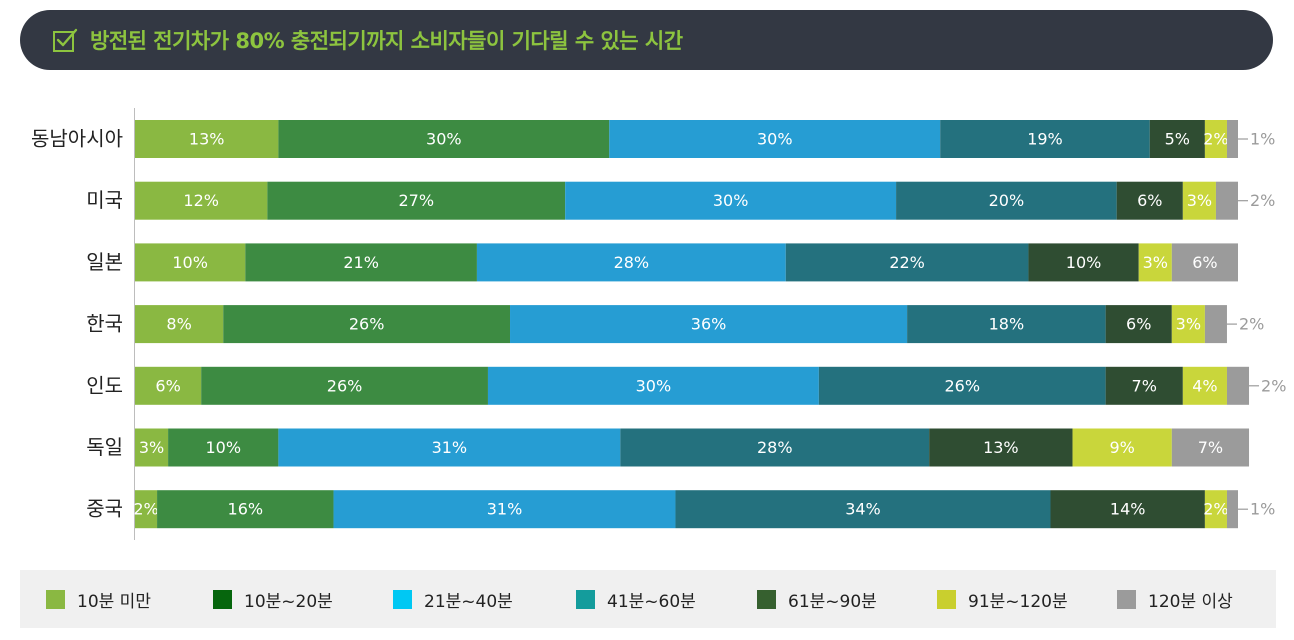 The width and height of the screenshot is (1294, 640). I want to click on data-label: 34%, so click(863, 509).